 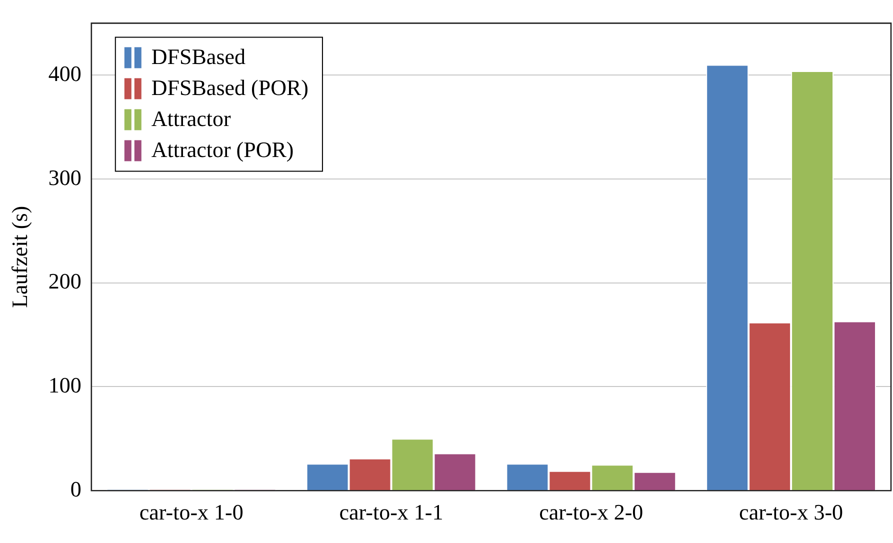 I want to click on y-tick-label: 0, so click(x=76, y=489).